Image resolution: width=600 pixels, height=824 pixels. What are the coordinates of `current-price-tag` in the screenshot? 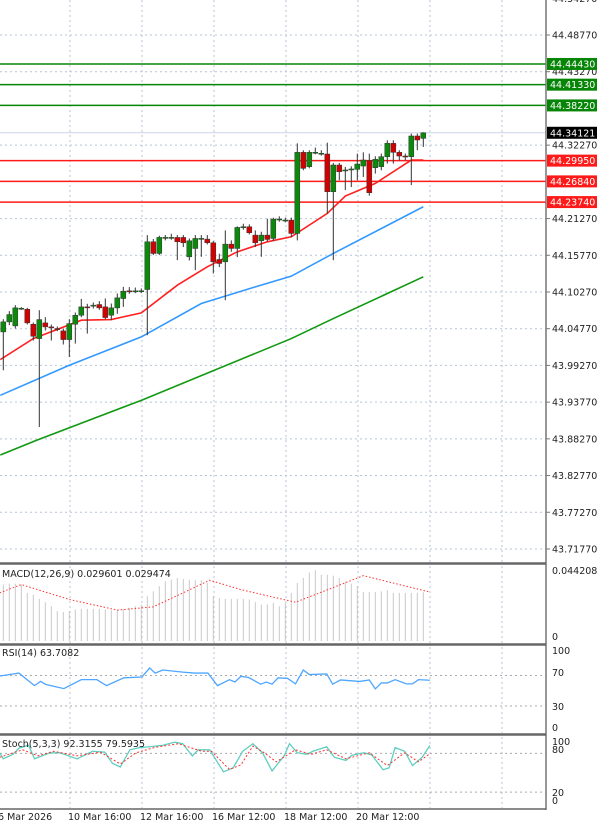 It's located at (572, 132).